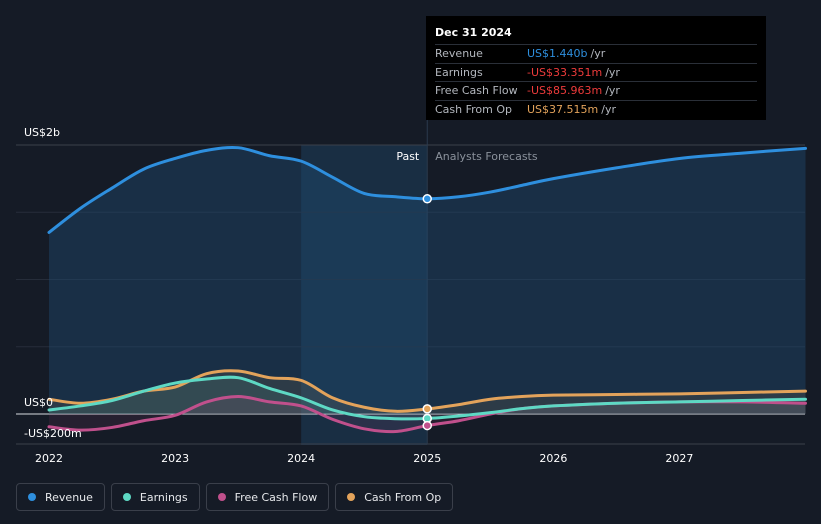  What do you see at coordinates (565, 90) in the screenshot?
I see `tooltip-value: -US$85.963m` at bounding box center [565, 90].